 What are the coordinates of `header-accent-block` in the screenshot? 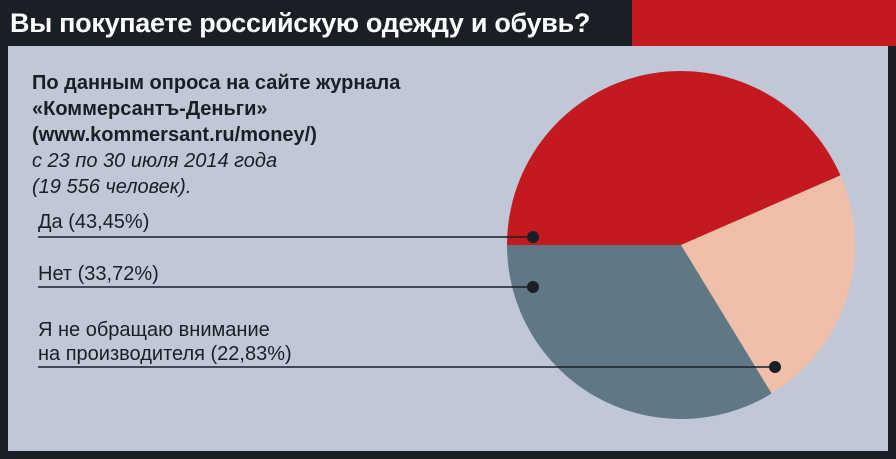 It's located at (764, 23).